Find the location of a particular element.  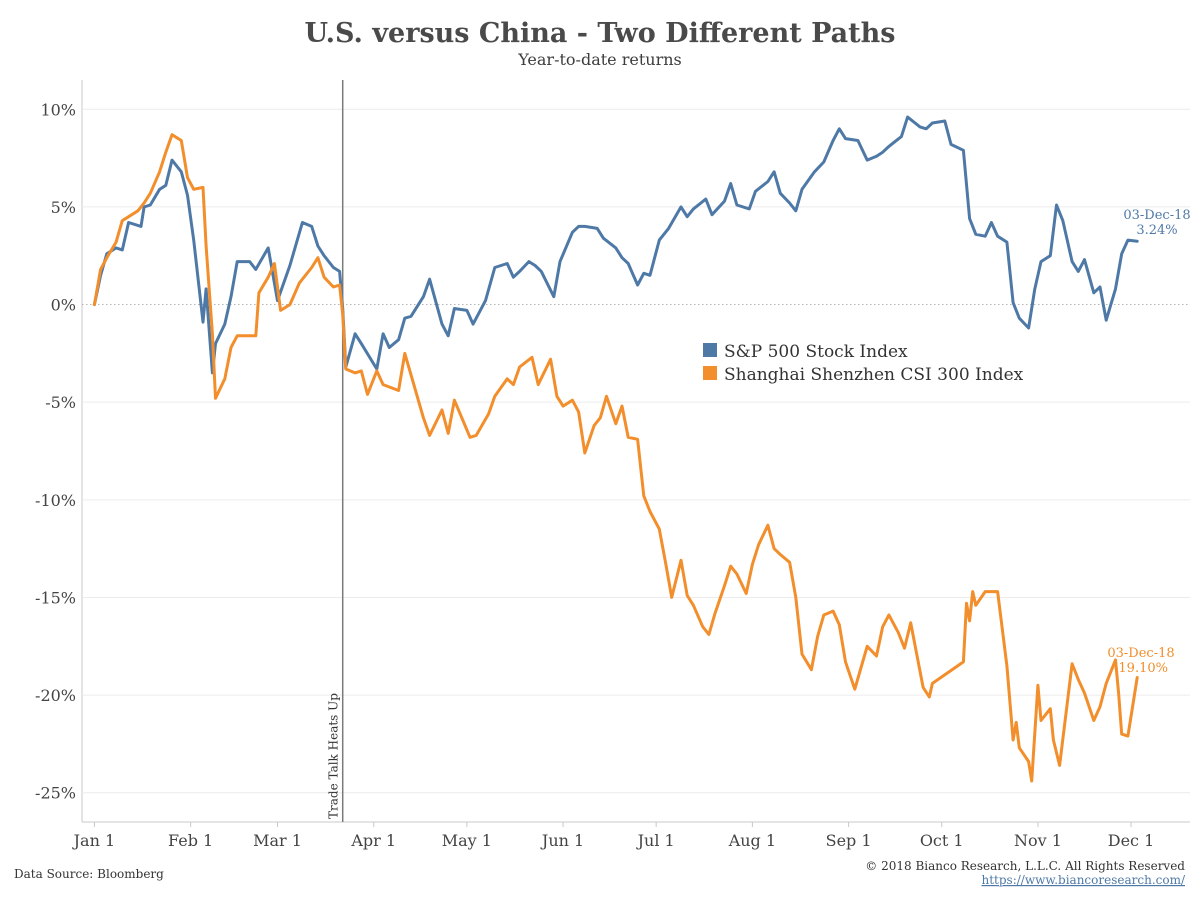

x-tick-label: Feb 1 is located at coordinates (190, 840).